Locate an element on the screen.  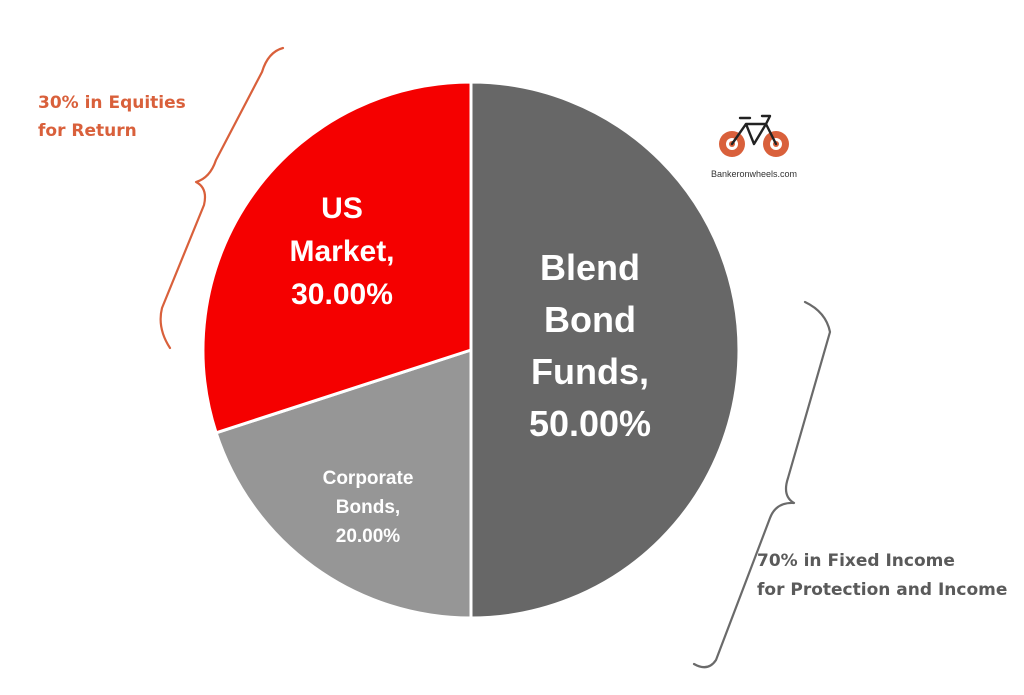
fixed-income-annotation-line1: 70% in Fixed Income is located at coordinates (856, 561).